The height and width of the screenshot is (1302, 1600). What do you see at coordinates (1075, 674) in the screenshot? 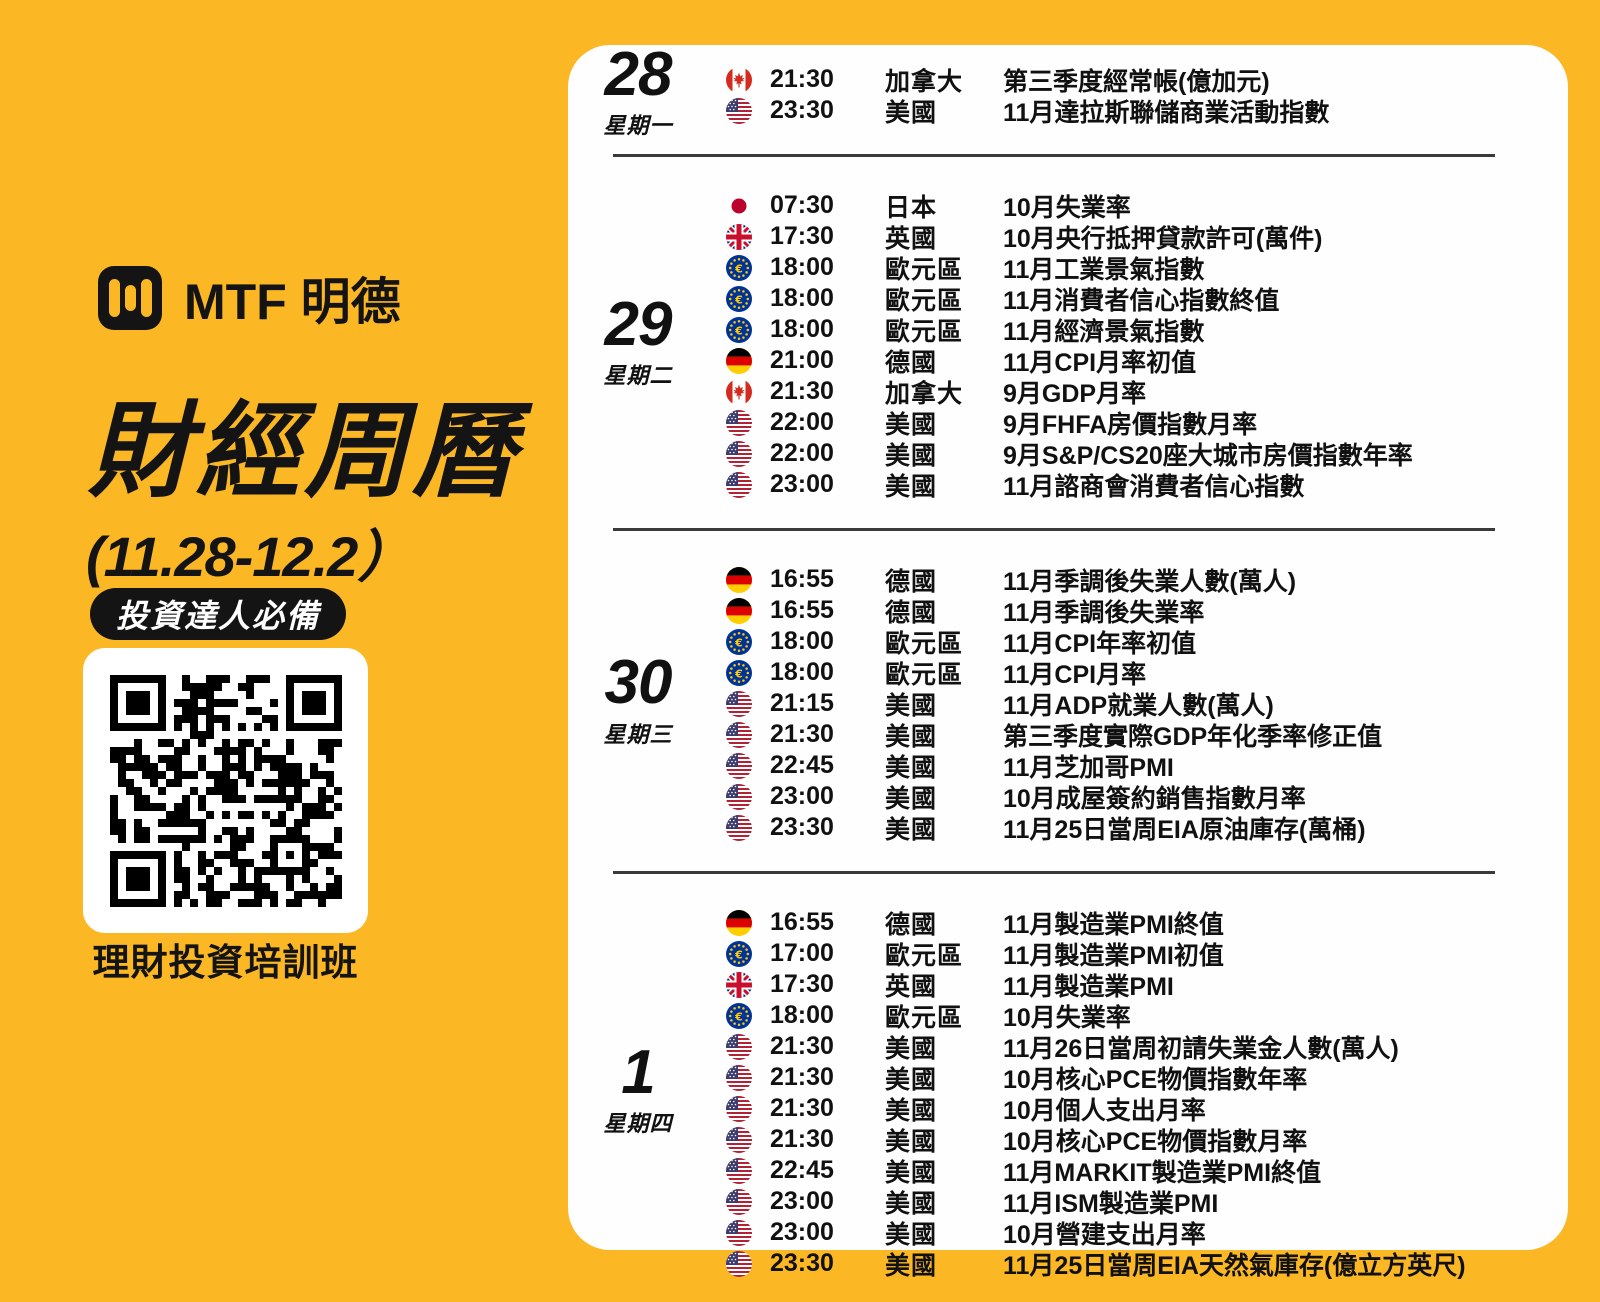
I see `event-description: 11月CPI月率` at bounding box center [1075, 674].